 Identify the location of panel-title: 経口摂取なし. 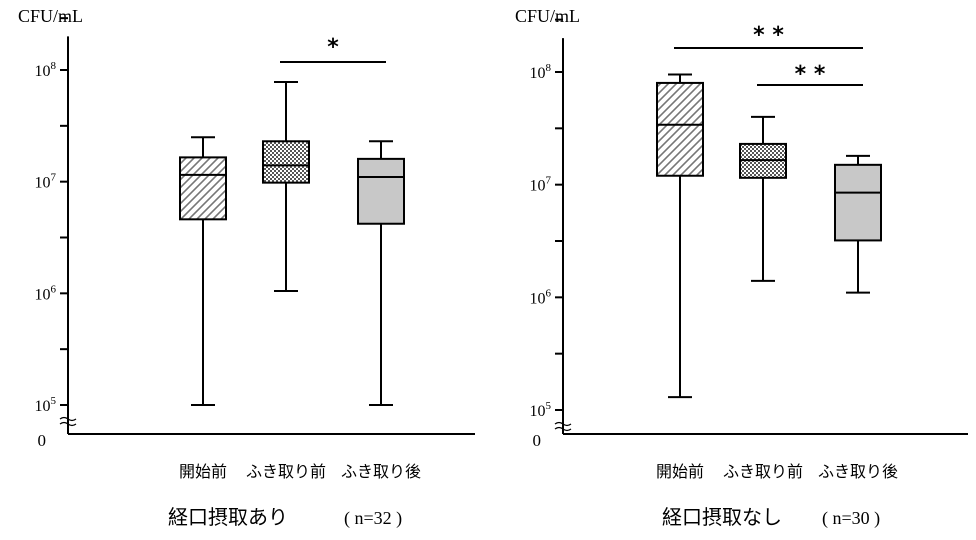
(722, 517).